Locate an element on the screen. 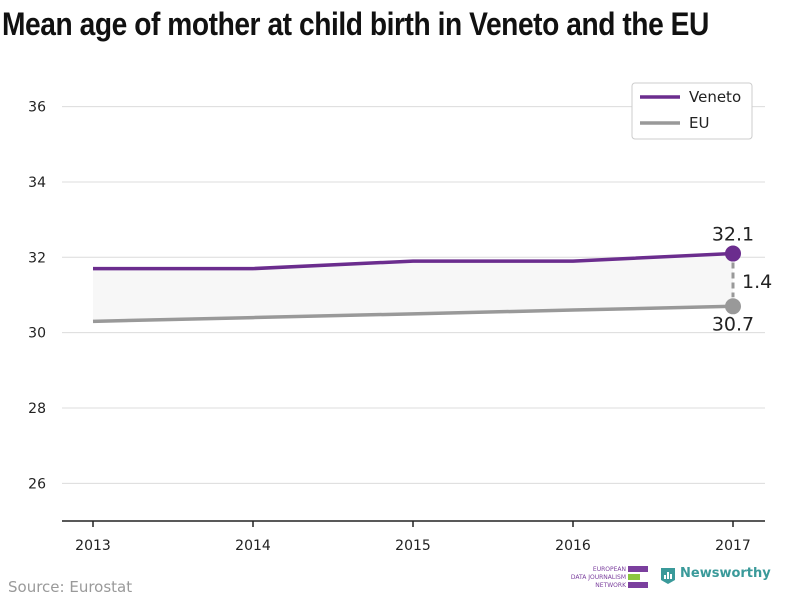 This screenshot has width=800, height=600. edjnet-line-3: NETWORK is located at coordinates (610, 585).